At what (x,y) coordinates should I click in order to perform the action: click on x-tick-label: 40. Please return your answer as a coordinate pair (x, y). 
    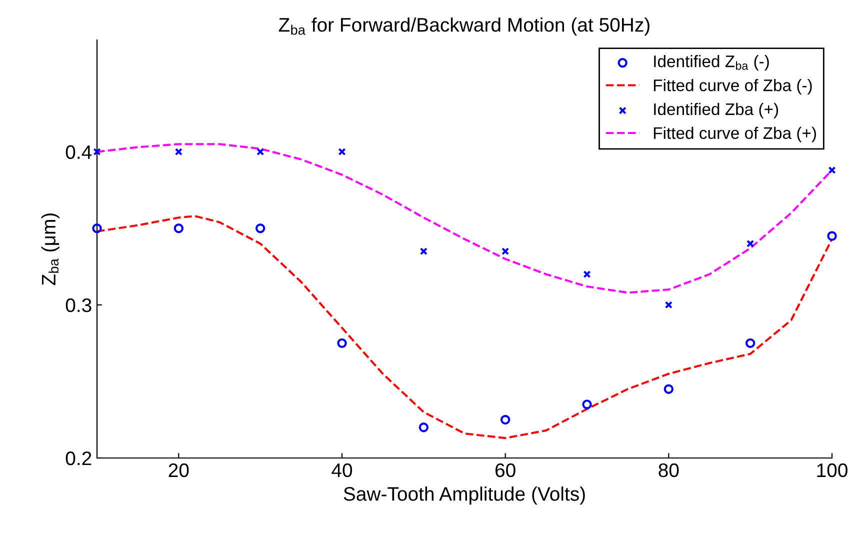
    Looking at the image, I should click on (342, 470).